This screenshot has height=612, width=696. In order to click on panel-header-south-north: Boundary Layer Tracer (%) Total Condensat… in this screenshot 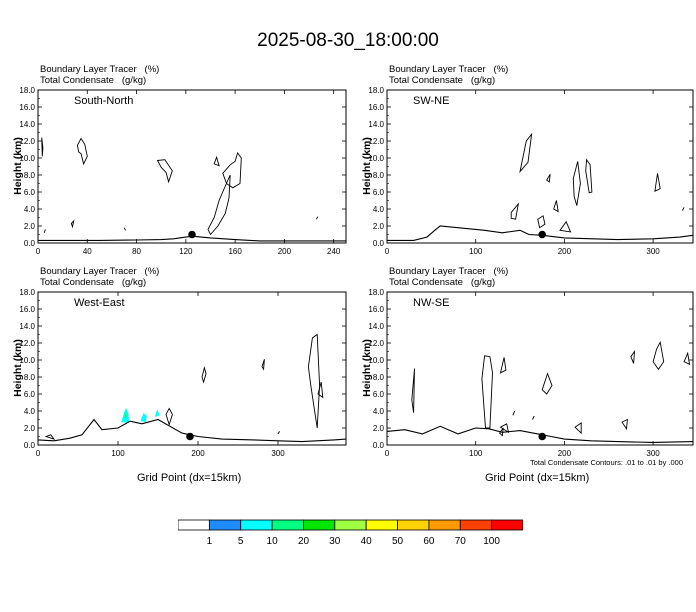, I will do `click(99, 75)`.